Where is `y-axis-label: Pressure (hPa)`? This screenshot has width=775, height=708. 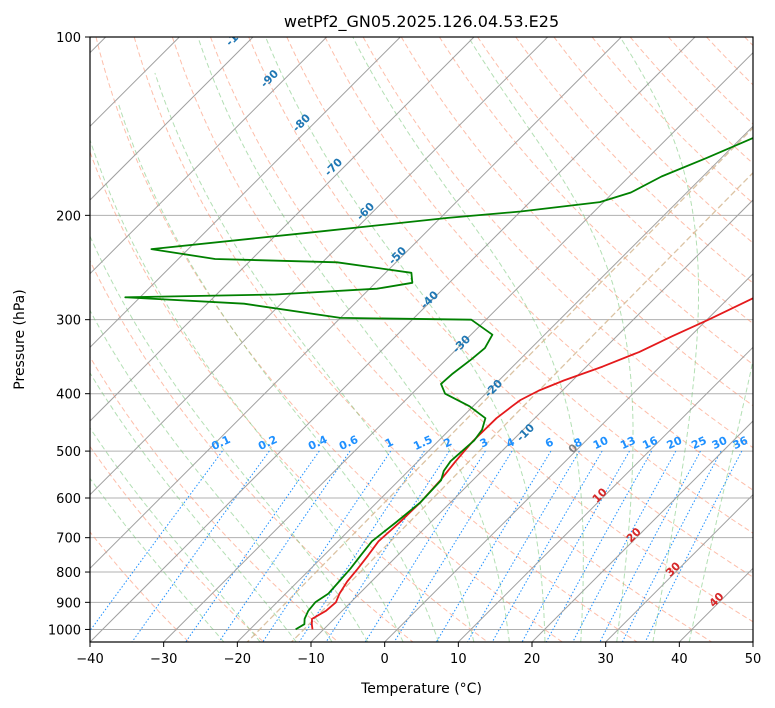
y-axis-label: Pressure (hPa) is located at coordinates (20, 339).